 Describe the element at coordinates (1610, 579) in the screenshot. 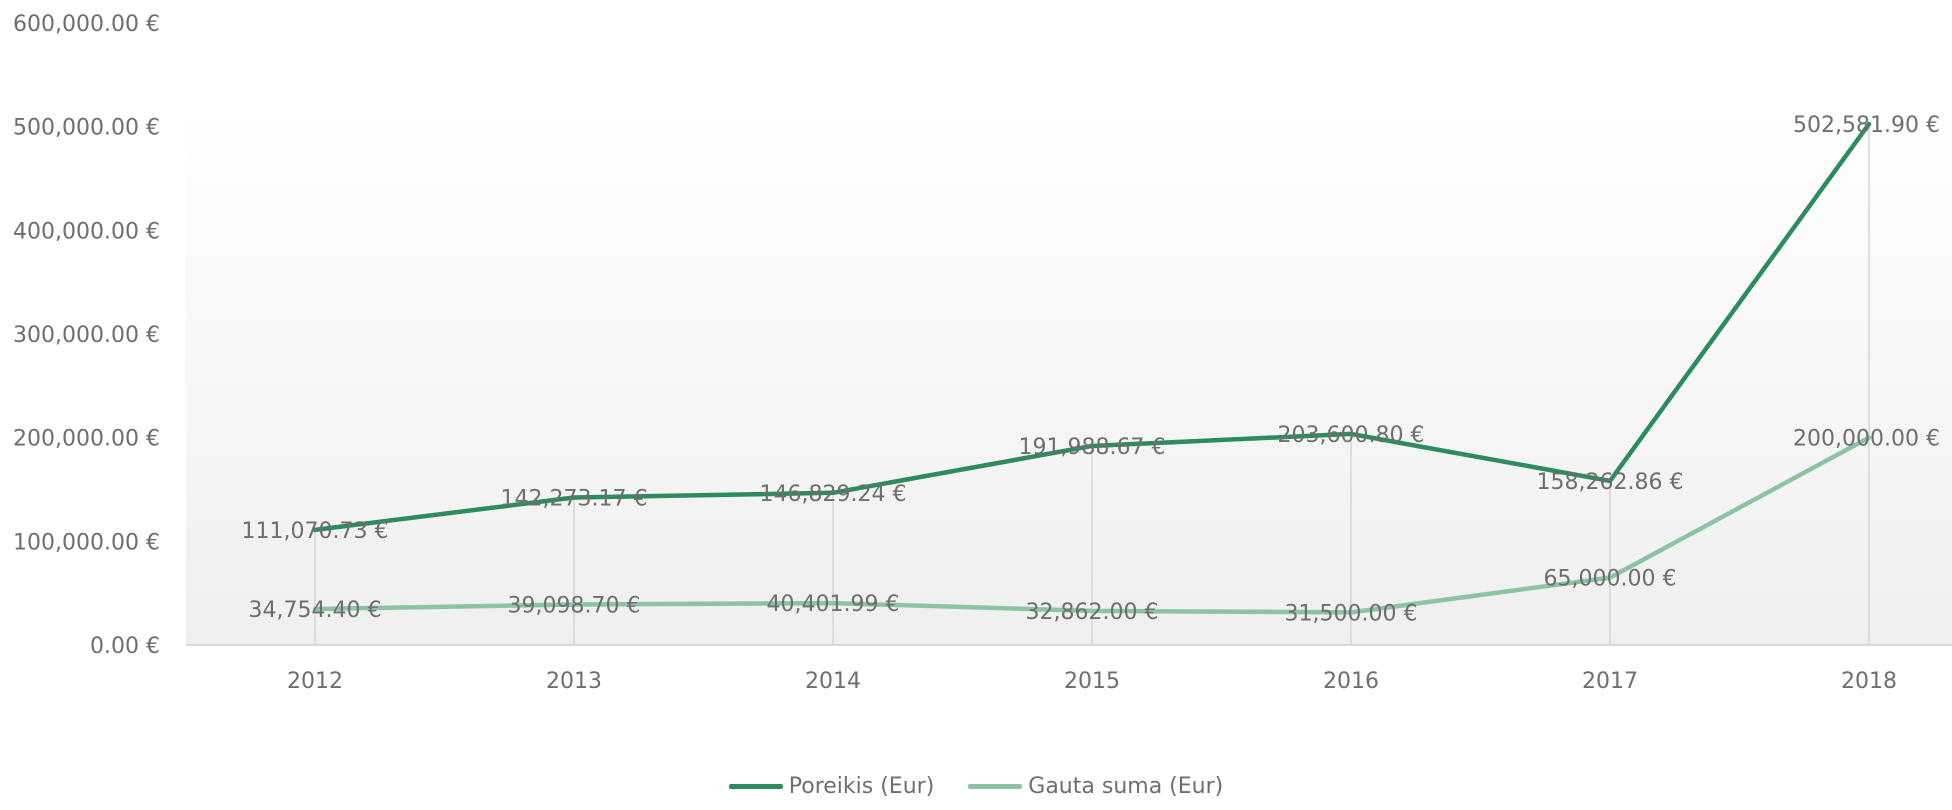

I see `data-label: 65,000.00 €` at that location.